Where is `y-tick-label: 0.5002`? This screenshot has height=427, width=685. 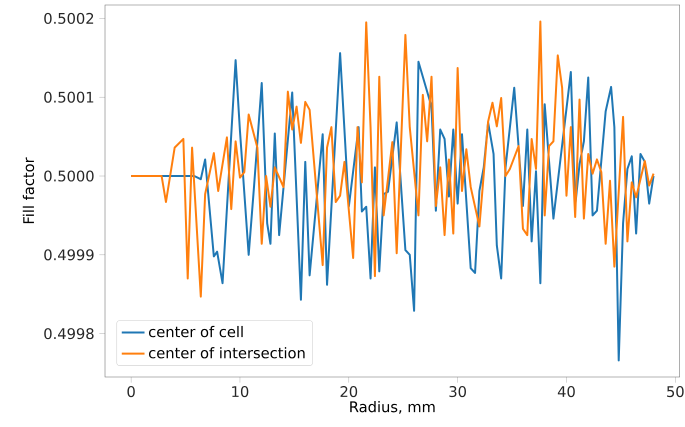 y-tick-label: 0.5002 is located at coordinates (69, 18).